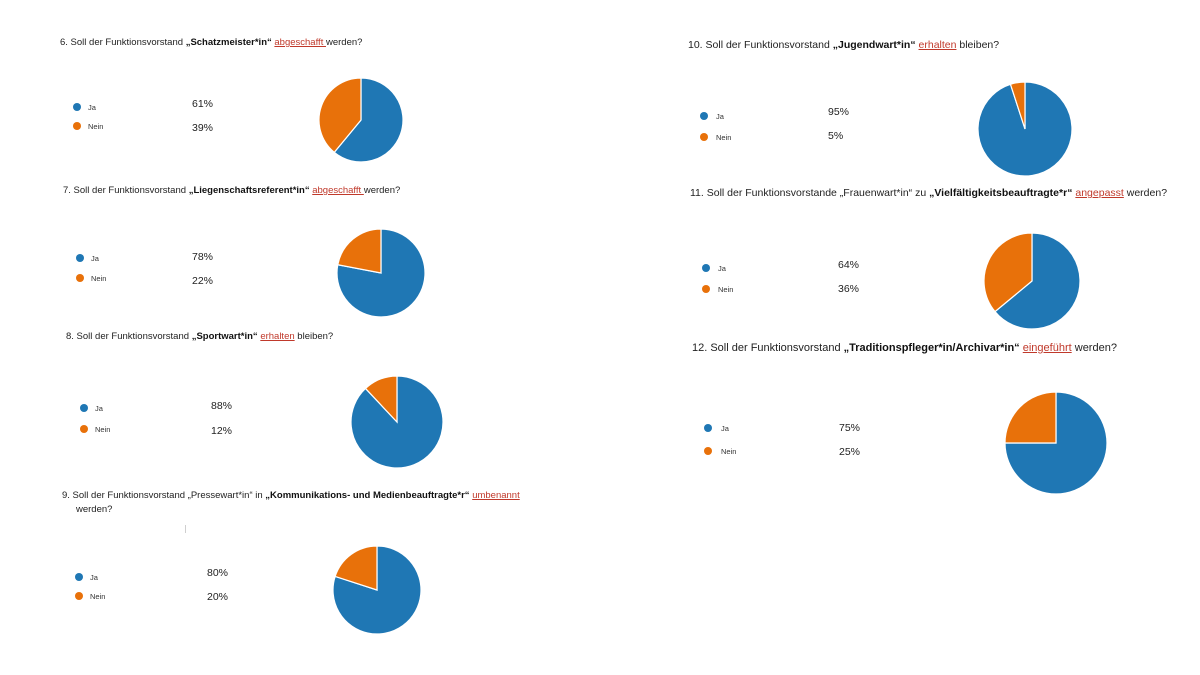 The height and width of the screenshot is (675, 1200). Describe the element at coordinates (123, 42) in the screenshot. I see `question-prefix: 6. Soll der Funktionsvorstand` at that location.